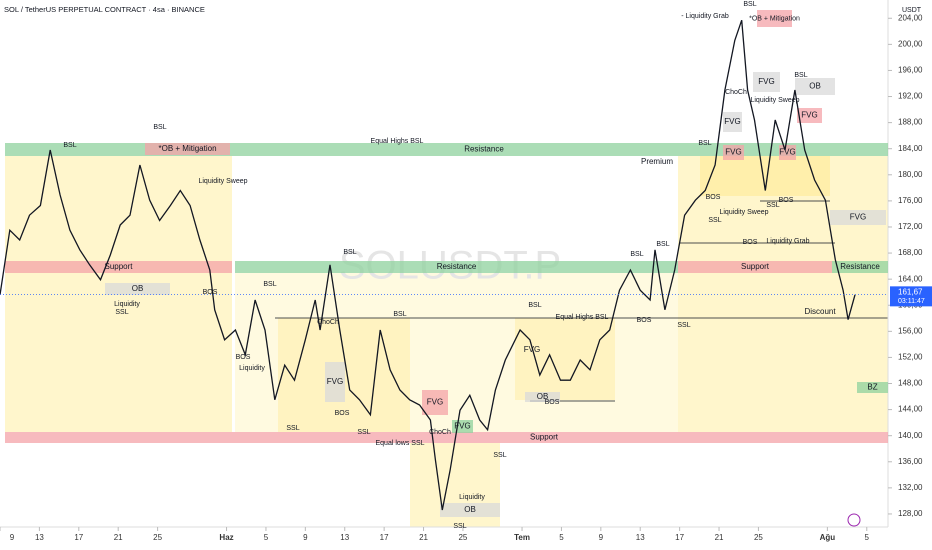 This screenshot has width=932, height=550. Describe the element at coordinates (910, 148) in the screenshot. I see `y-tick-label: 184,00` at that location.